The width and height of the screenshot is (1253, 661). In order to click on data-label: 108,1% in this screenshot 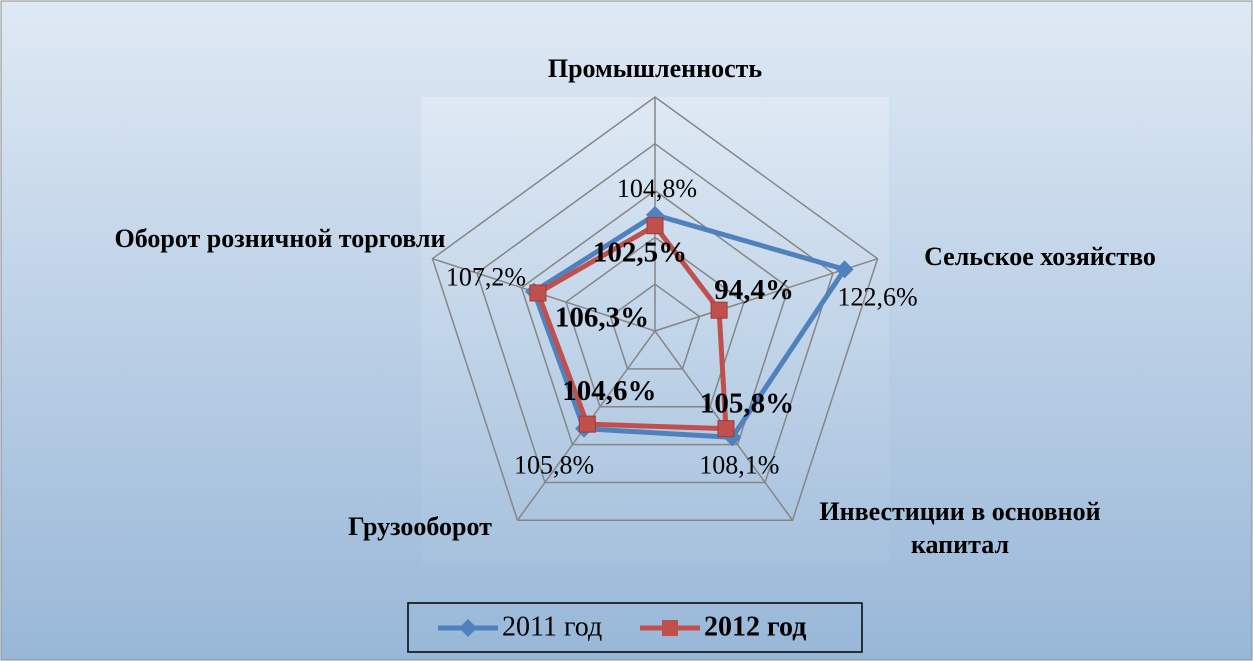, I will do `click(739, 464)`.